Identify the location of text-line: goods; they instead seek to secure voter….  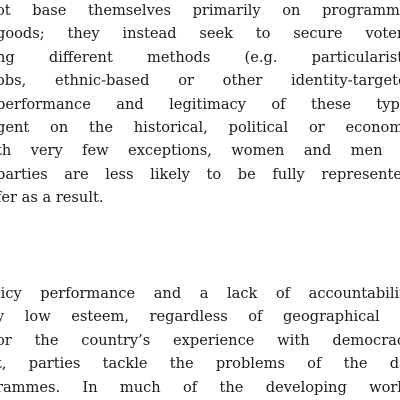
(200, 34).